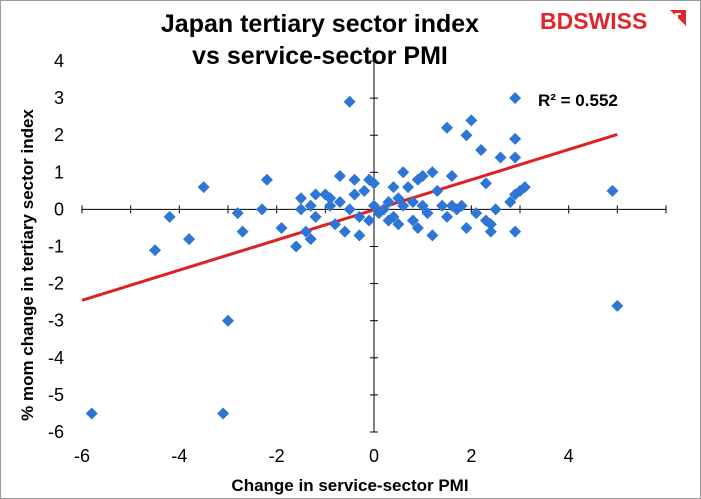 The image size is (701, 499). I want to click on brand-logo: BDSWISS, so click(594, 21).